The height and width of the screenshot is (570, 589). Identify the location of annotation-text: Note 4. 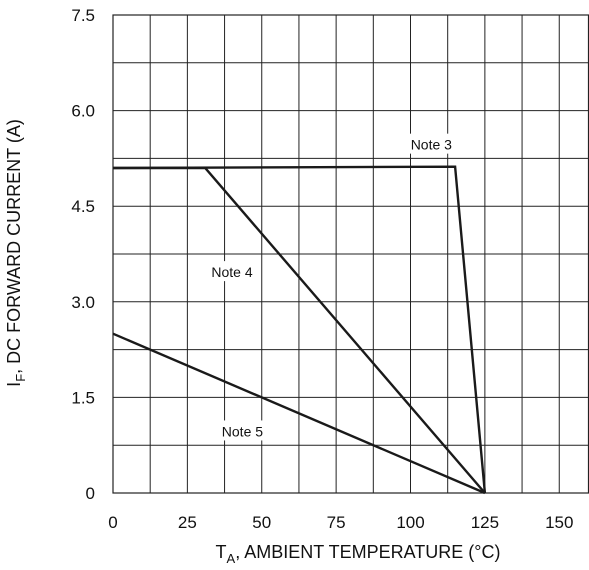
(231, 272).